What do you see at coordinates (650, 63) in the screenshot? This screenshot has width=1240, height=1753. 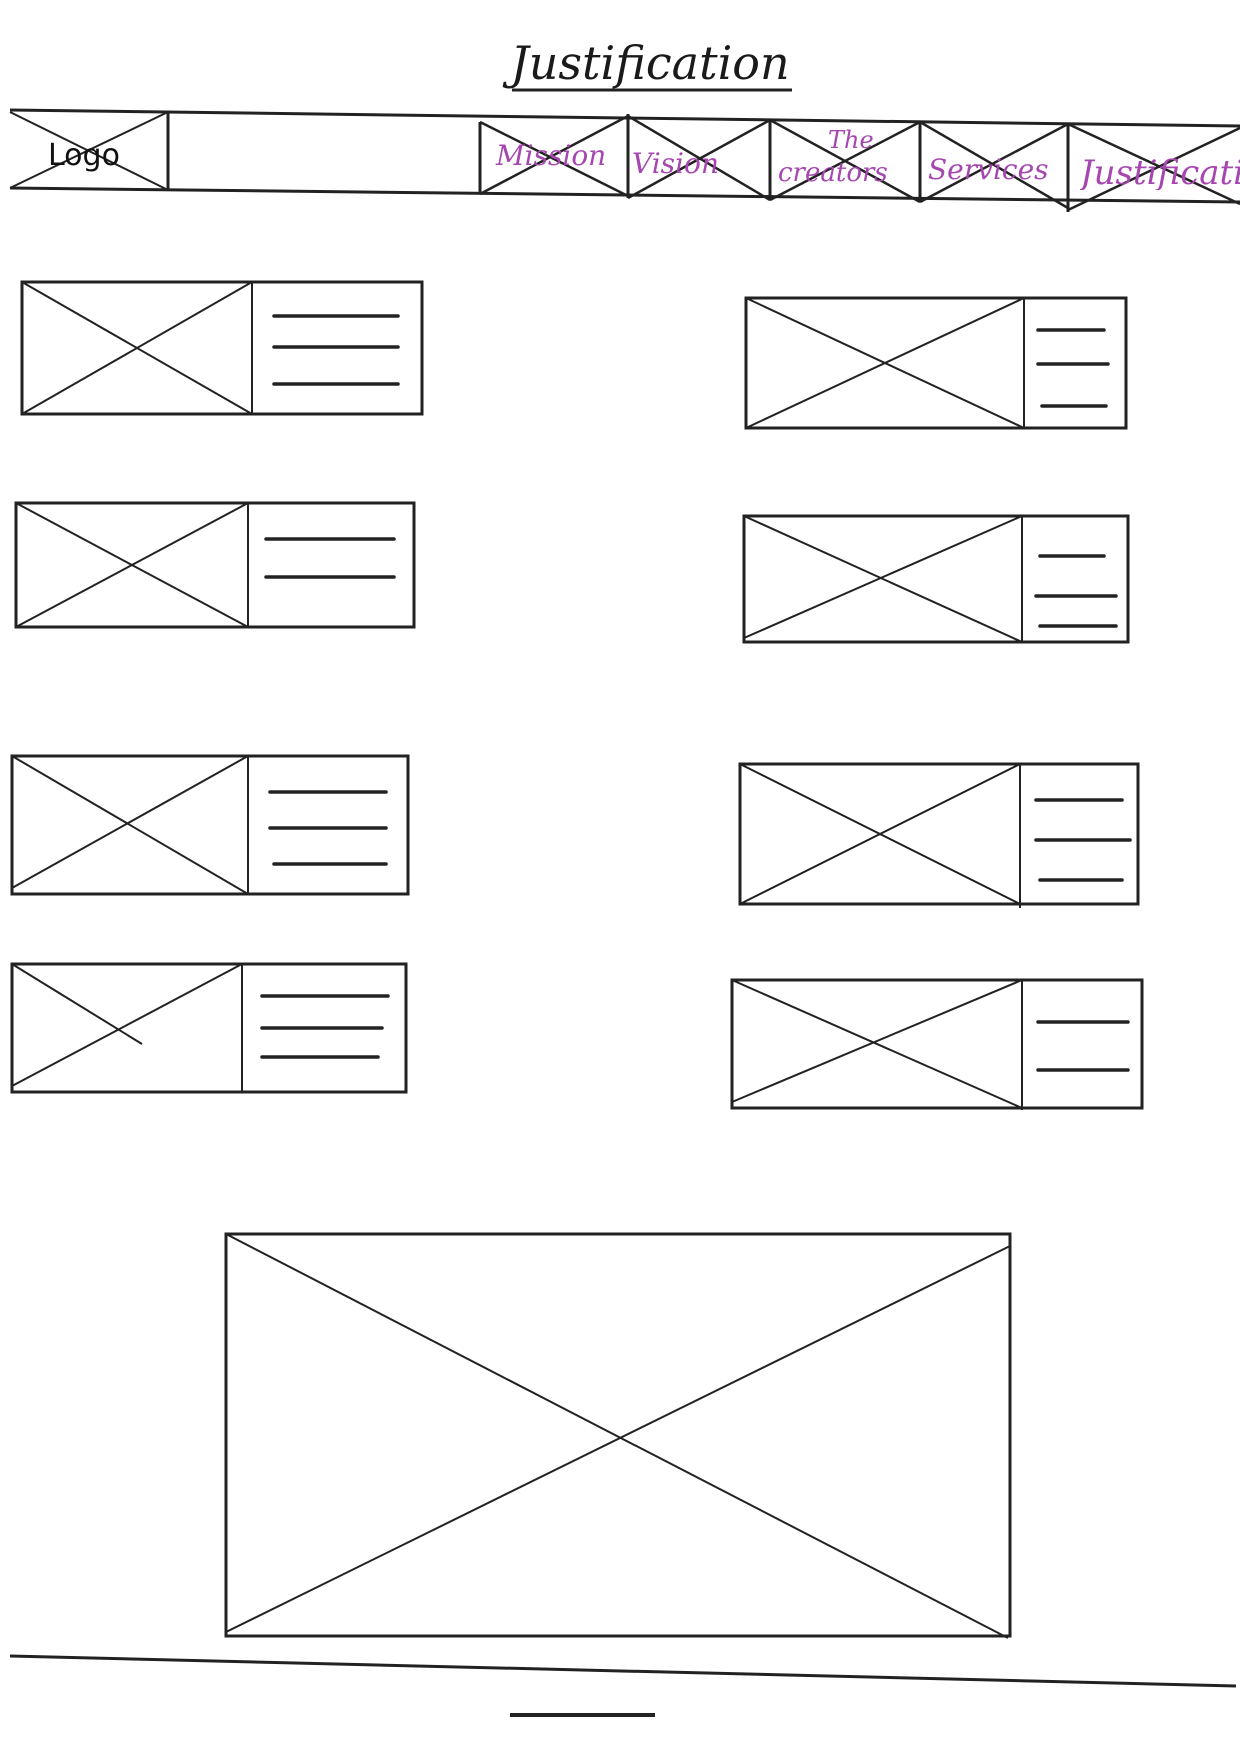 I see `page-title: Justification` at bounding box center [650, 63].